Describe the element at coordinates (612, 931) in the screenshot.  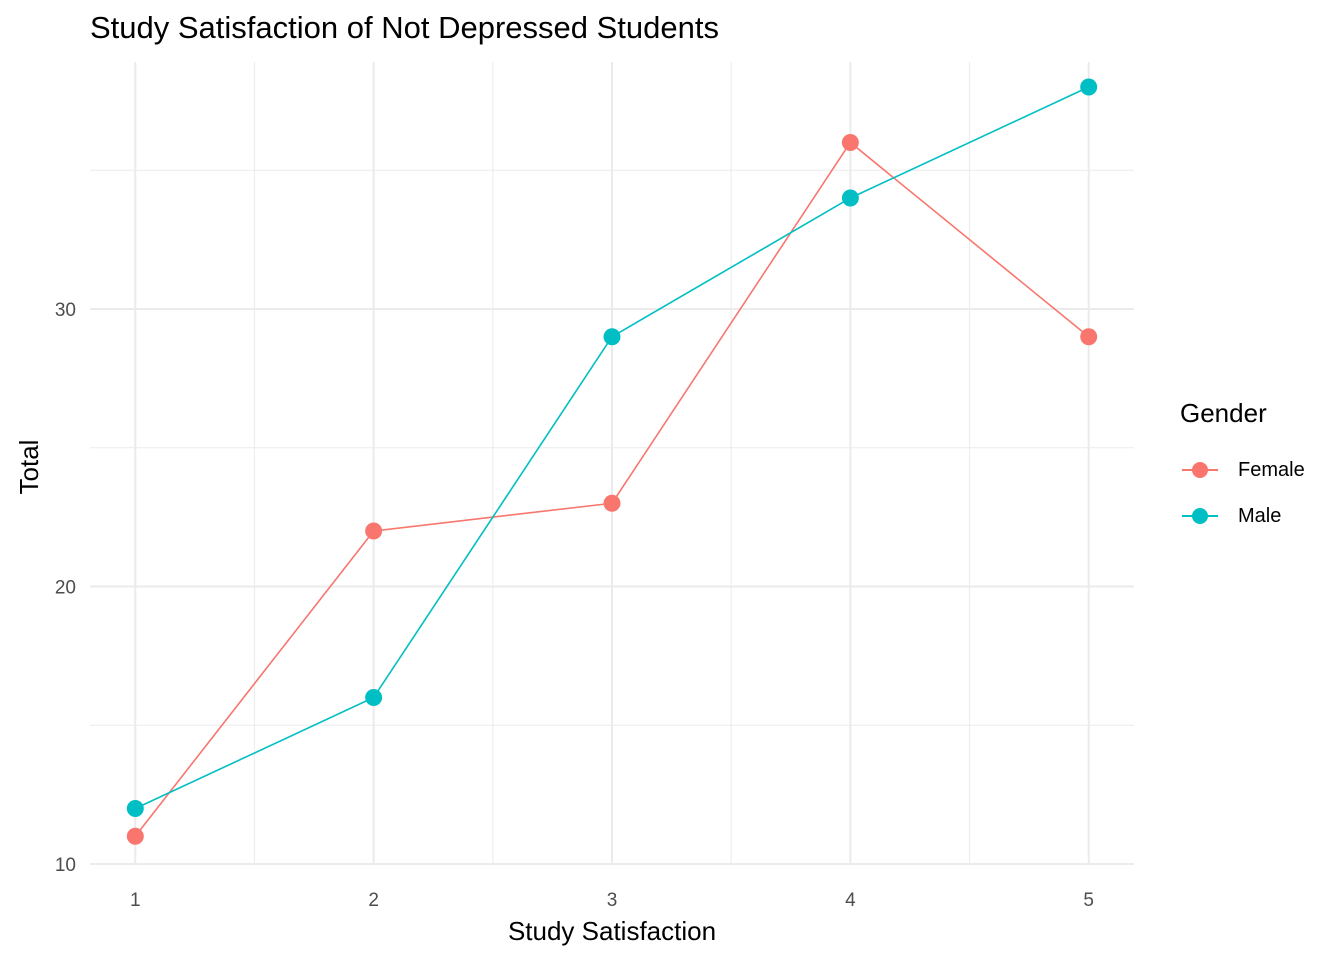
I see `x-axis-label: Study Satisfaction` at that location.